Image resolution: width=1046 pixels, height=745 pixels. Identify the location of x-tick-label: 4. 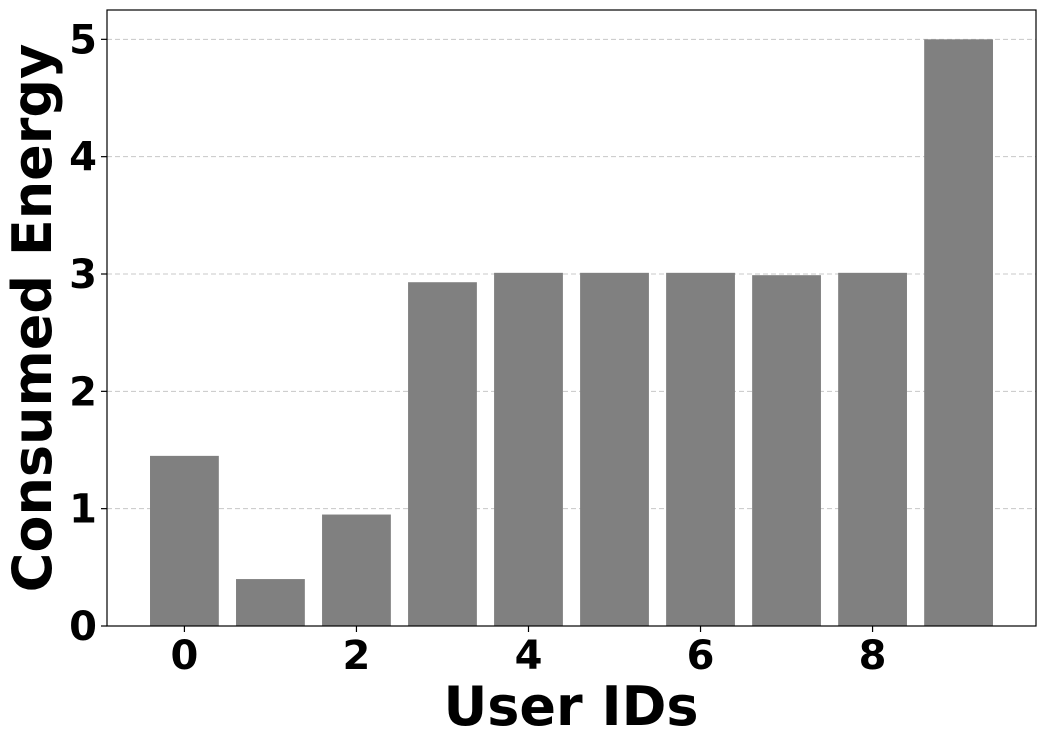
(529, 656).